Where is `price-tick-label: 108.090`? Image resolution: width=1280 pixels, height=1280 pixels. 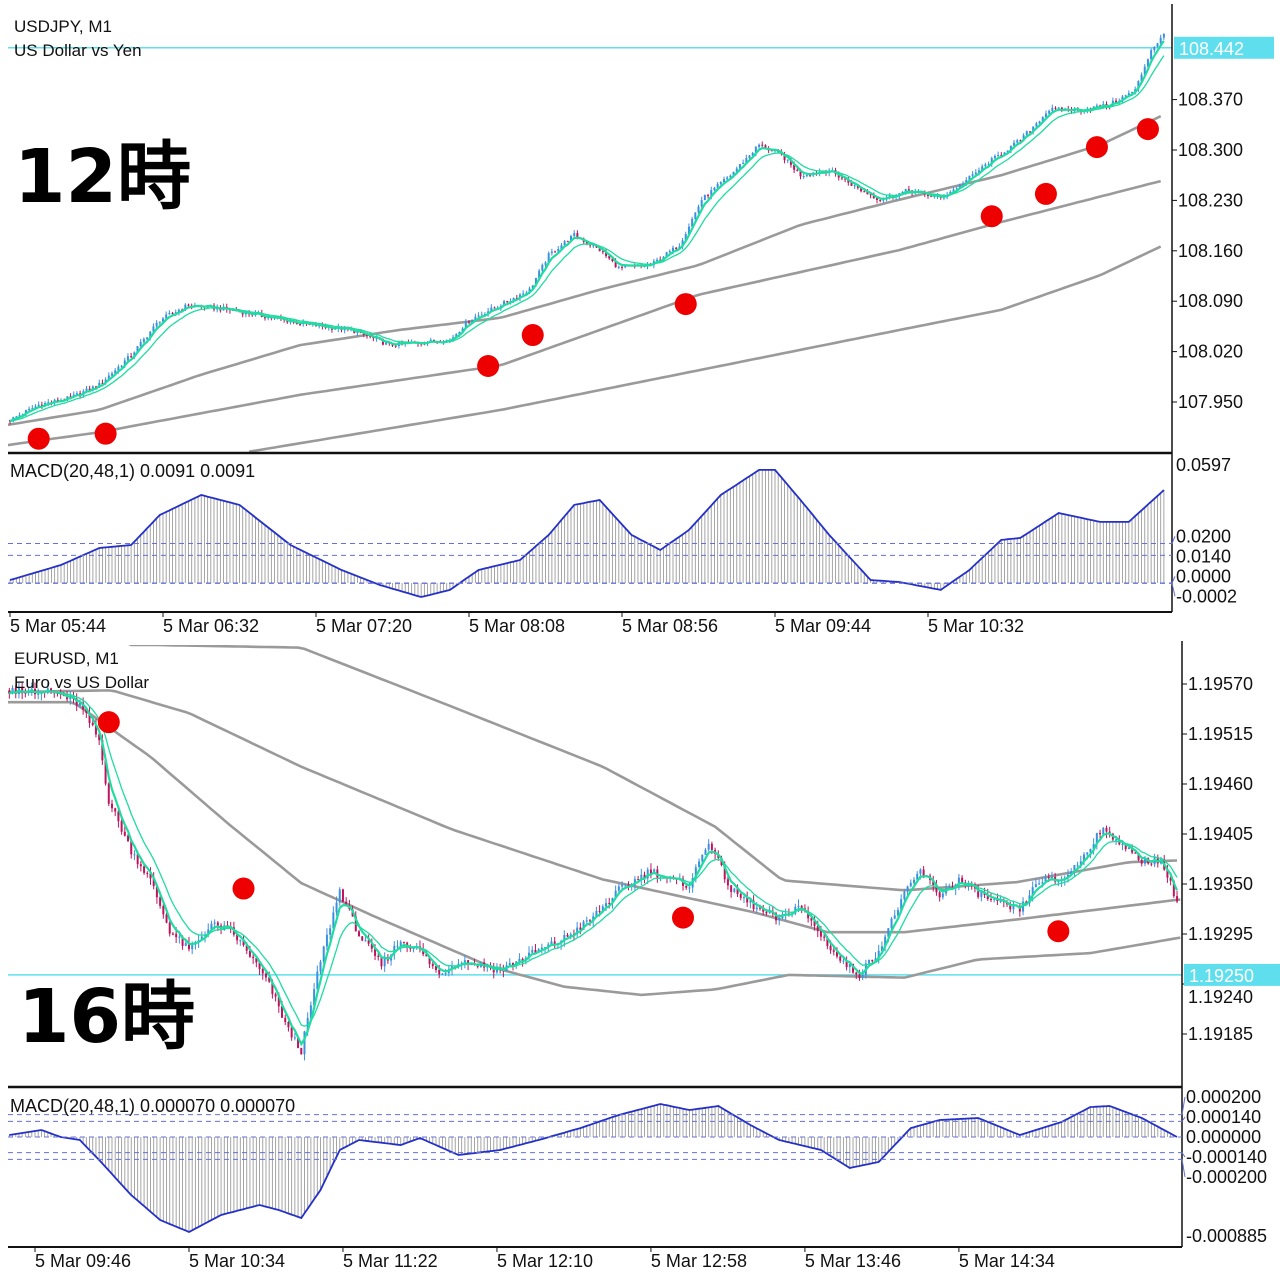 price-tick-label: 108.090 is located at coordinates (1210, 301).